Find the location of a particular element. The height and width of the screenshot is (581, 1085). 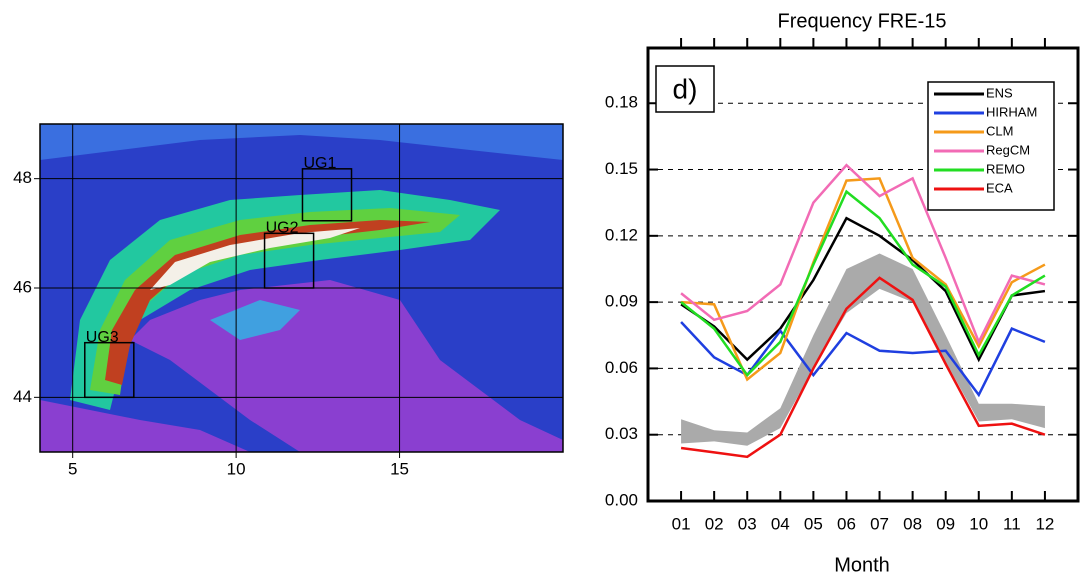

region-label: UG3 is located at coordinates (102, 337).